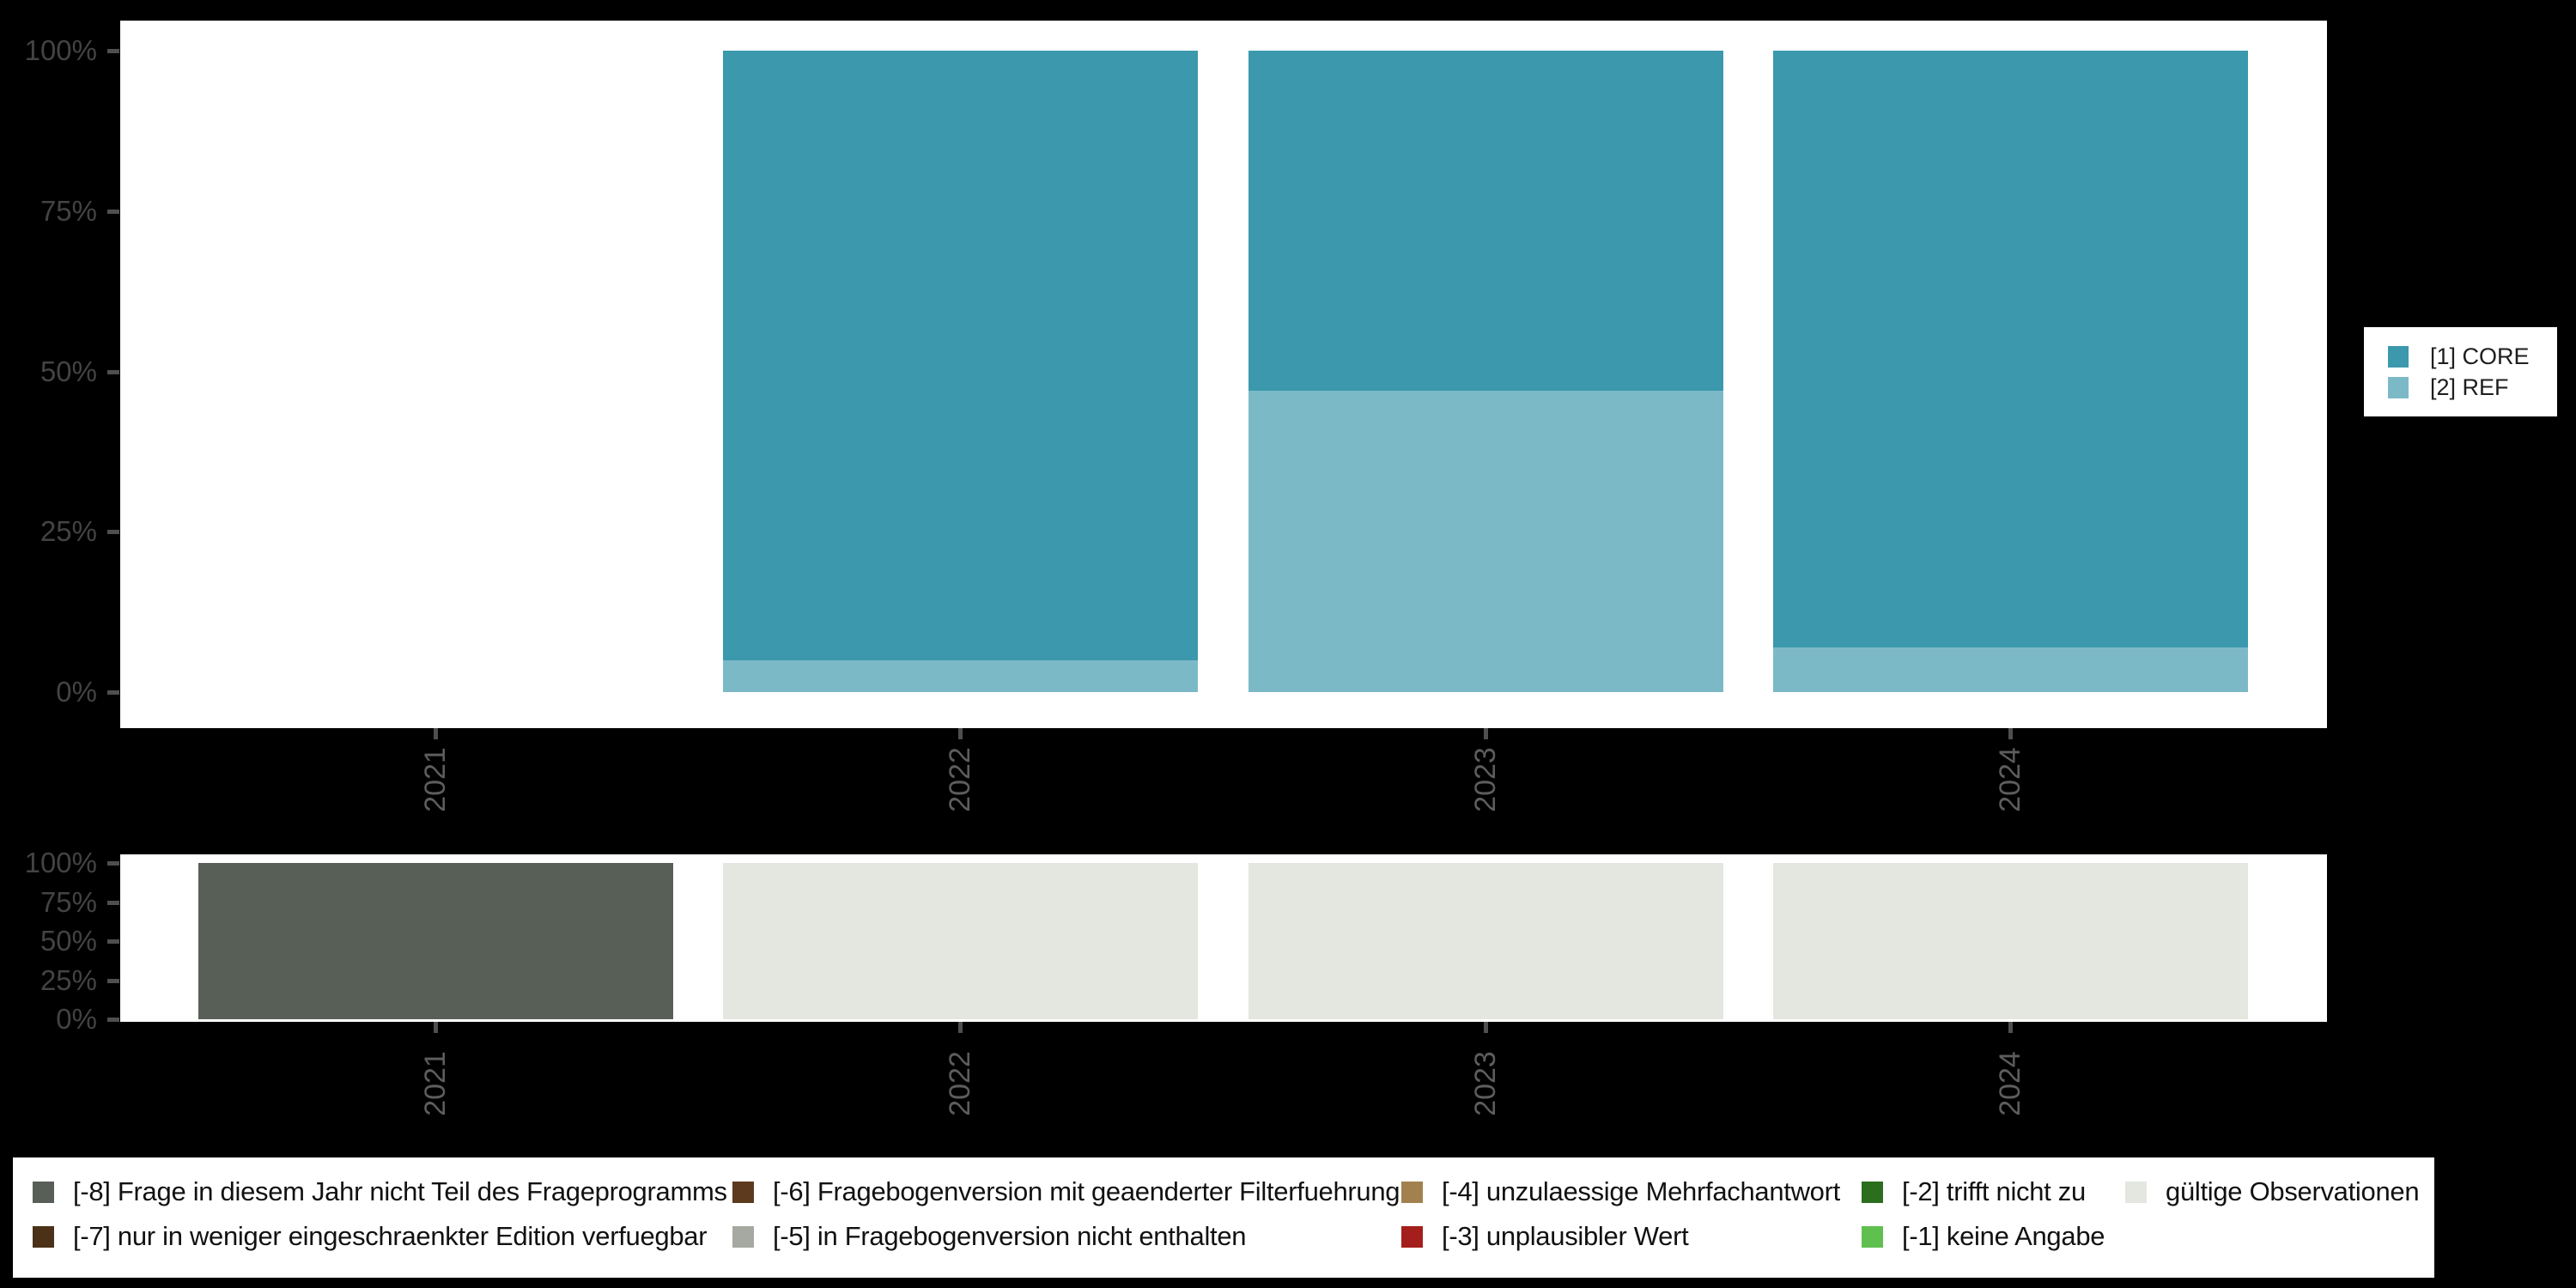  What do you see at coordinates (1641, 1191) in the screenshot?
I see `legend-label: [-4] unzulaessige Mehrfachantwort` at bounding box center [1641, 1191].